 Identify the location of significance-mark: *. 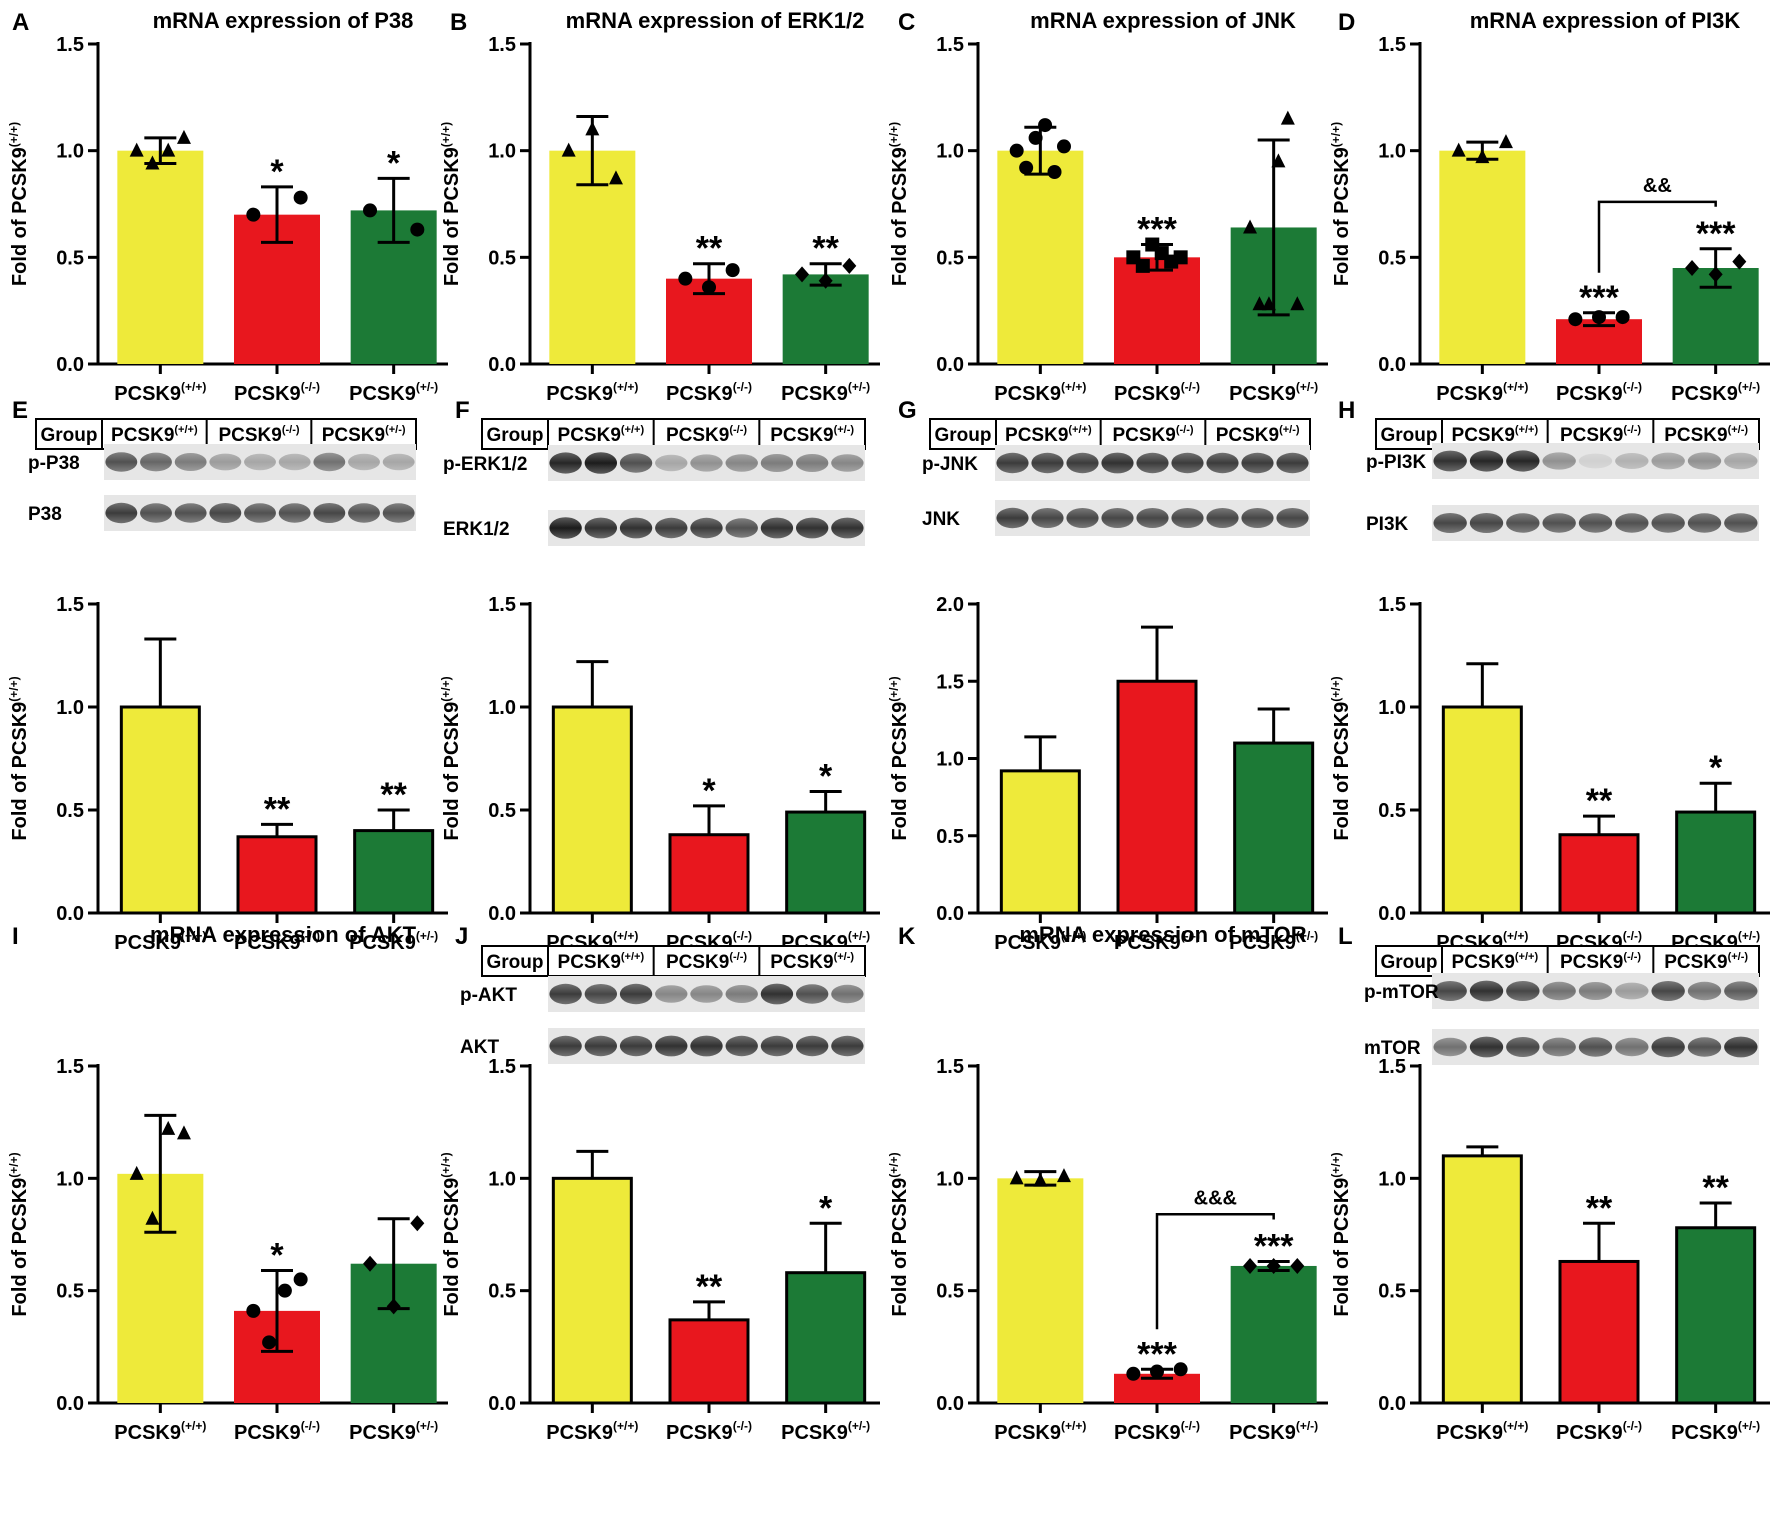
(709, 791).